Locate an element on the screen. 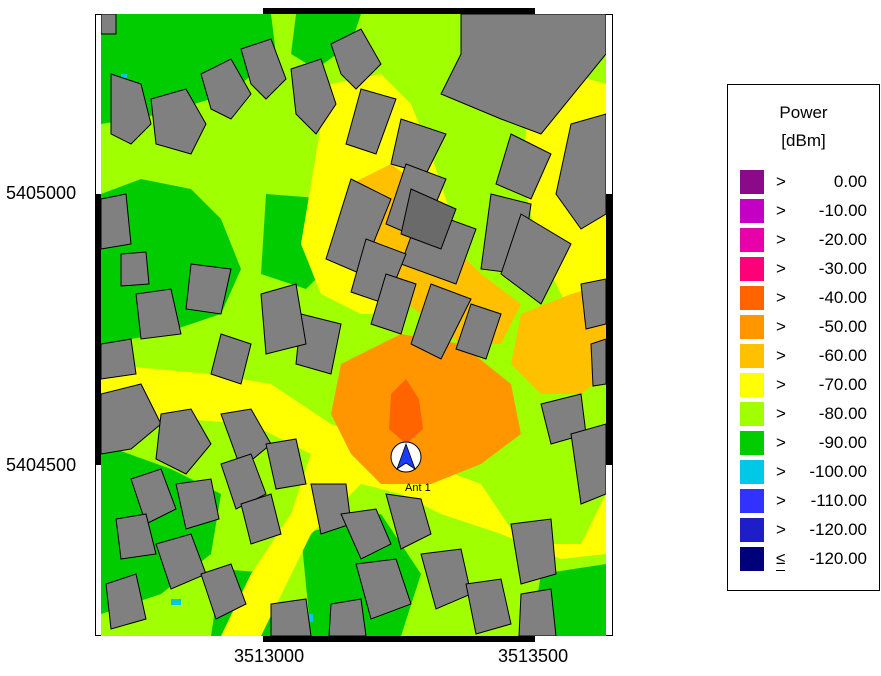  antenna-label: Ant 1 is located at coordinates (418, 488).